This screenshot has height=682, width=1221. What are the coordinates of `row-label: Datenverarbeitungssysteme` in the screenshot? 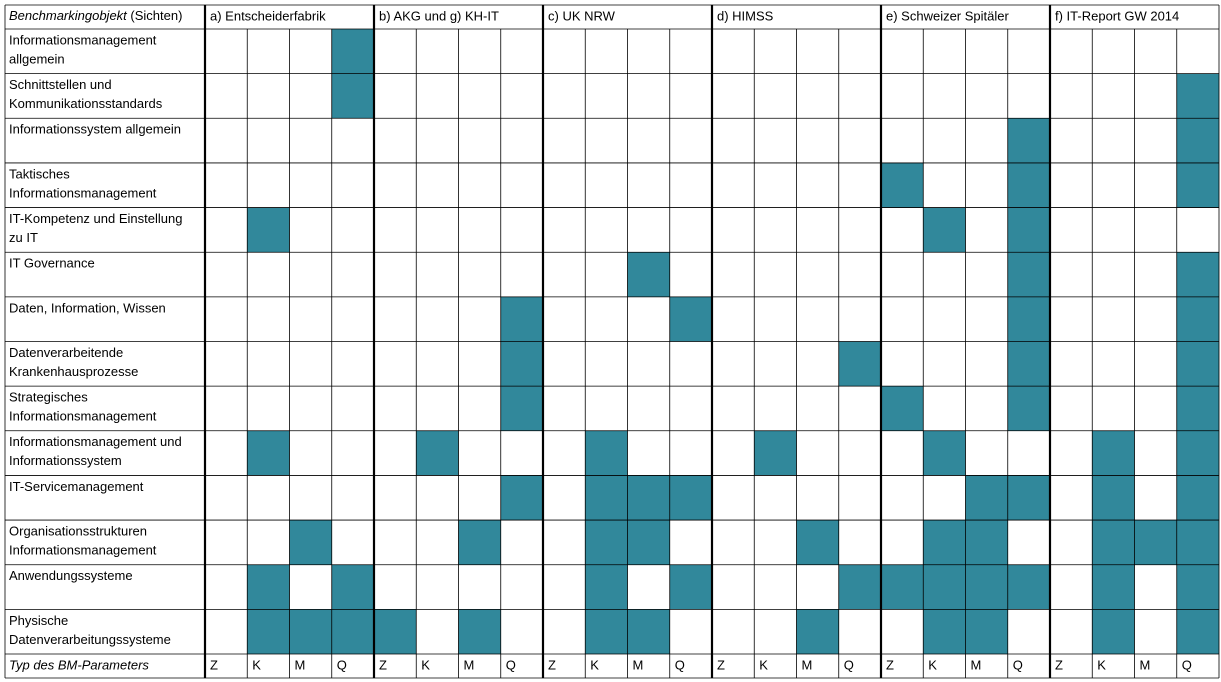 It's located at (90, 639).